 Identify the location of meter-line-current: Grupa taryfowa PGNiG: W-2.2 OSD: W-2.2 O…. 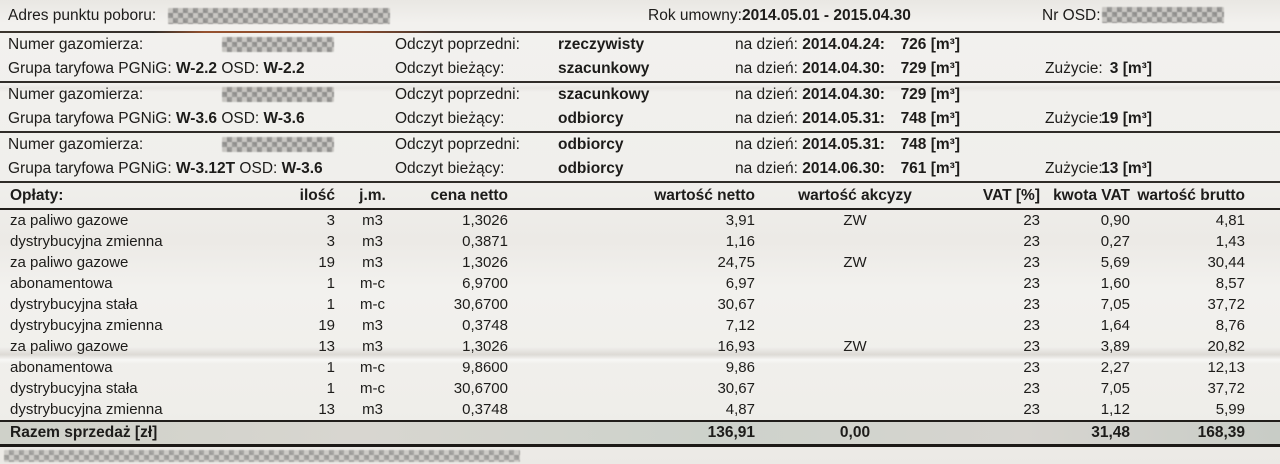
(640, 69).